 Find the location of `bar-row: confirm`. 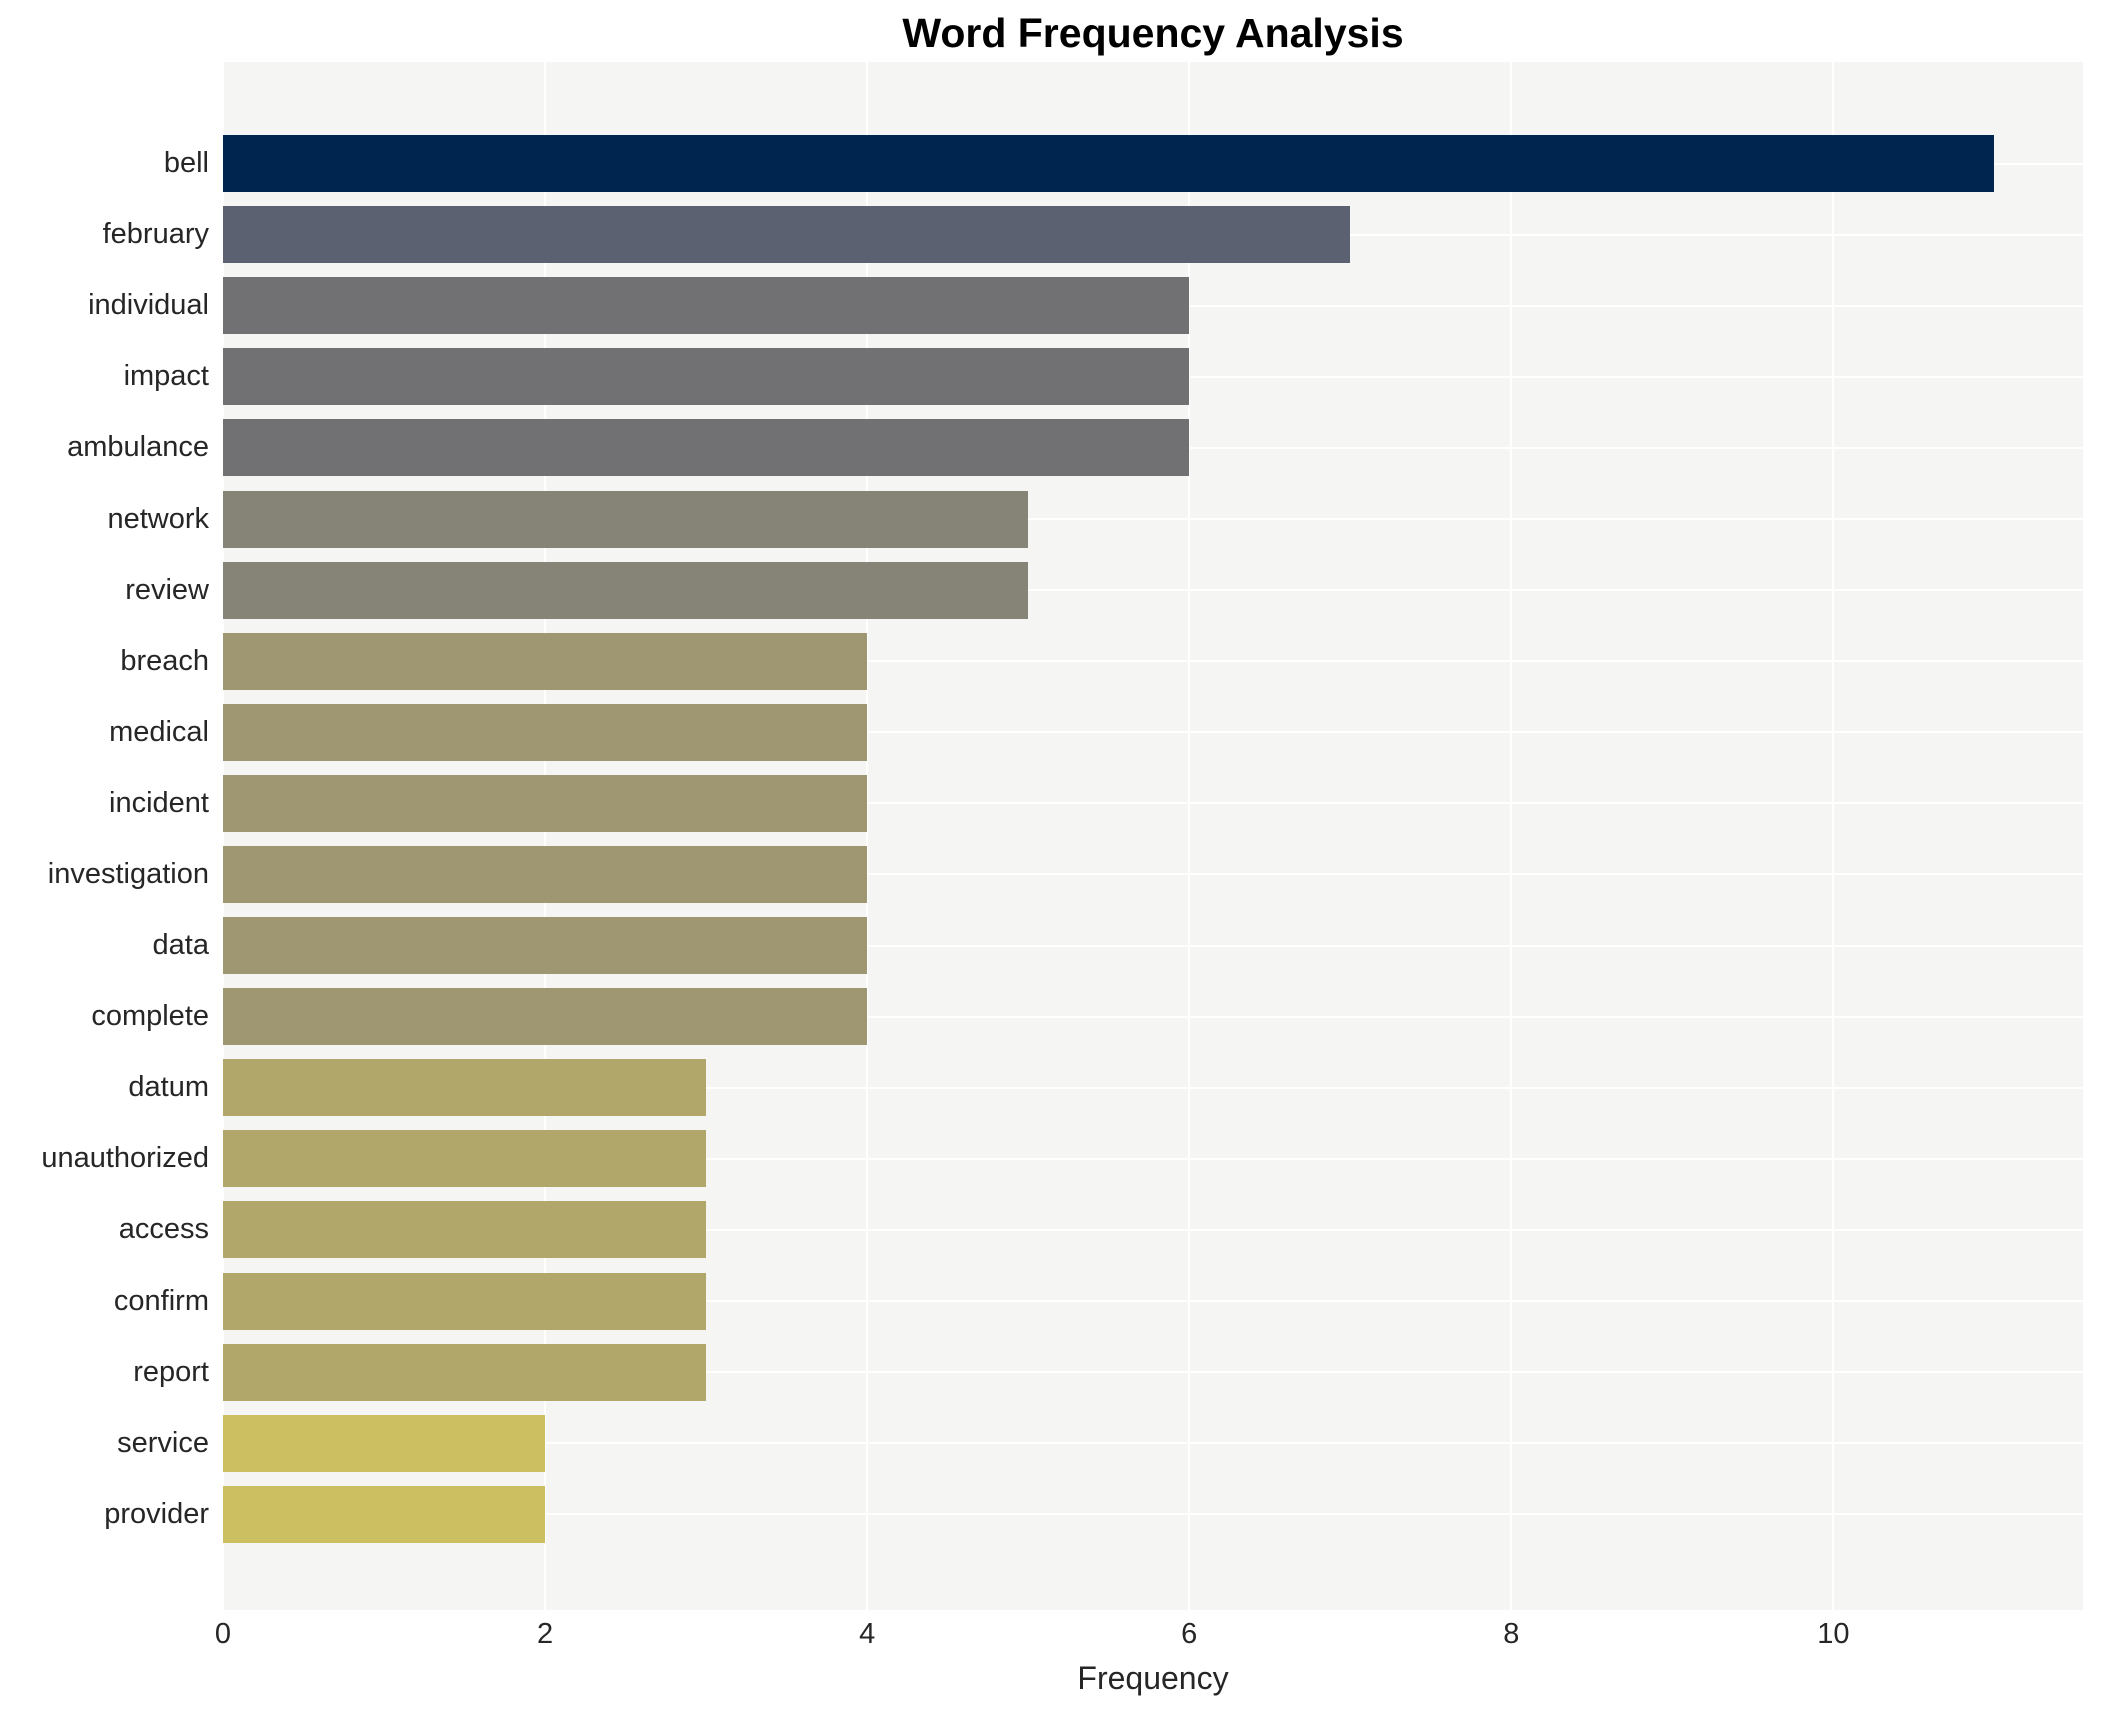

bar-row: confirm is located at coordinates (1098, 1301).